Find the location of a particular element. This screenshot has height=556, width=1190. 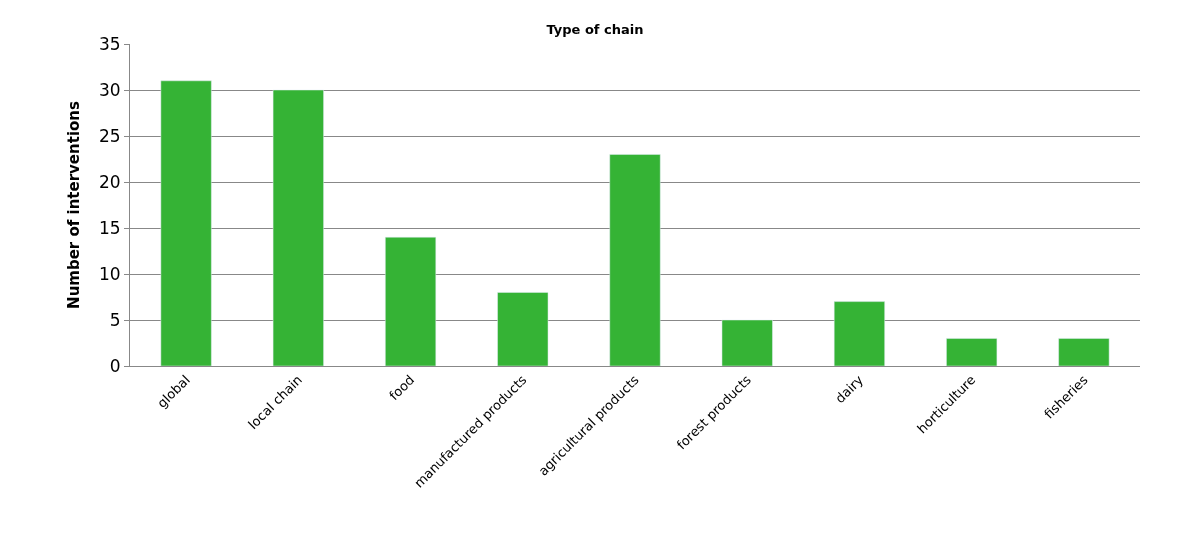

y-tick-label: 25 is located at coordinates (109, 135).